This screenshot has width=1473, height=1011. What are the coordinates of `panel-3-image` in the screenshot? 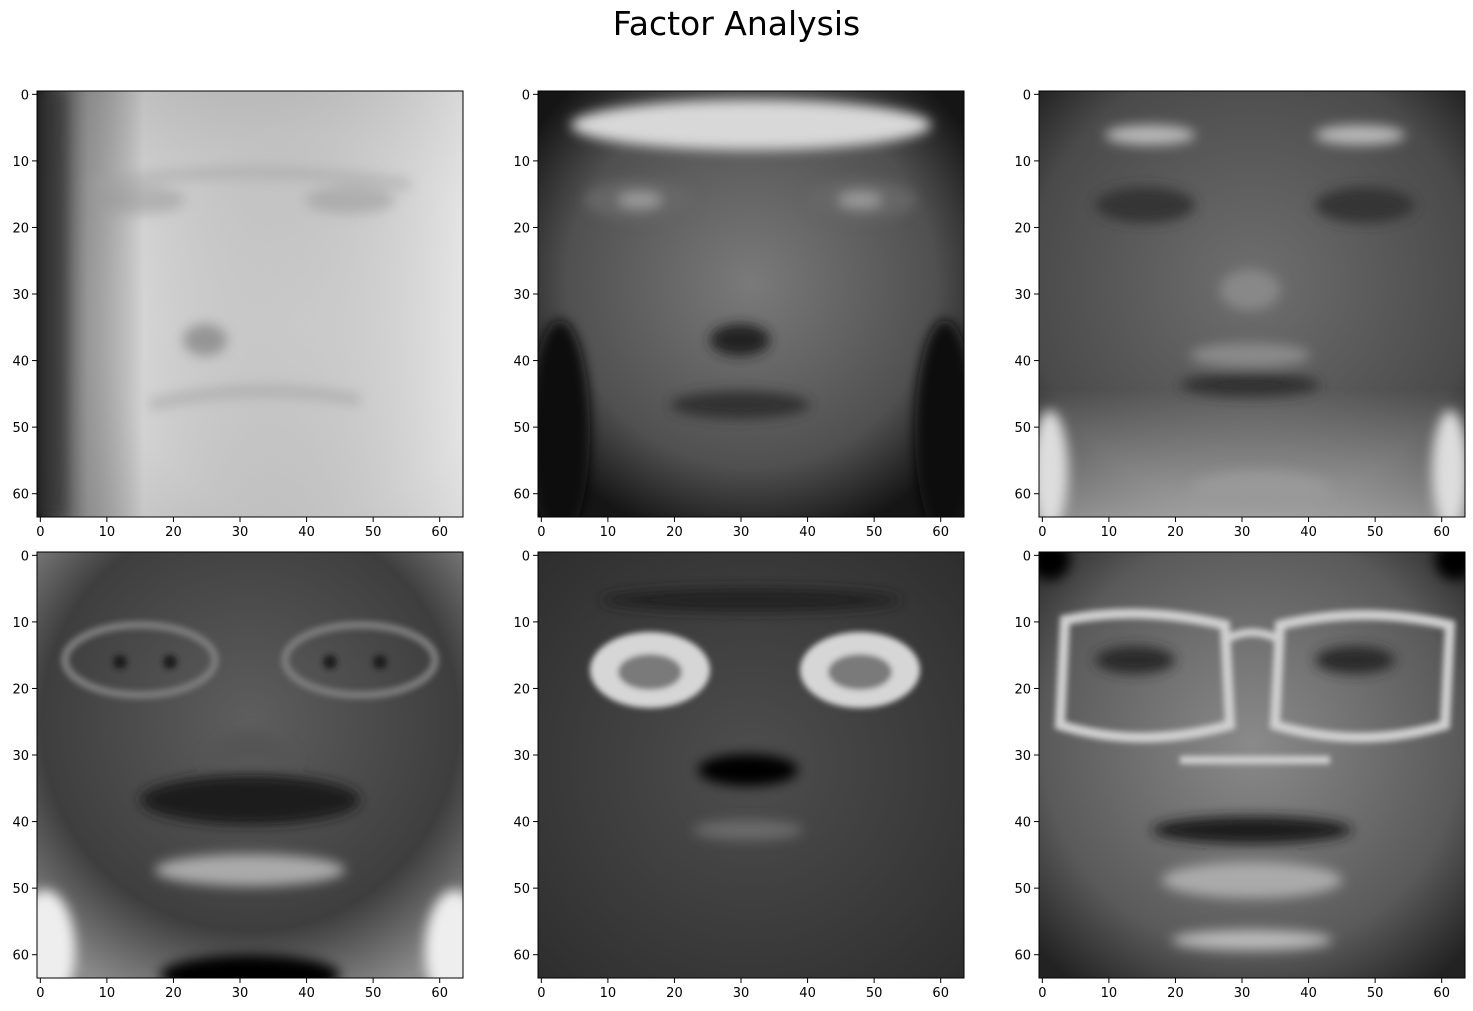 It's located at (1252, 304).